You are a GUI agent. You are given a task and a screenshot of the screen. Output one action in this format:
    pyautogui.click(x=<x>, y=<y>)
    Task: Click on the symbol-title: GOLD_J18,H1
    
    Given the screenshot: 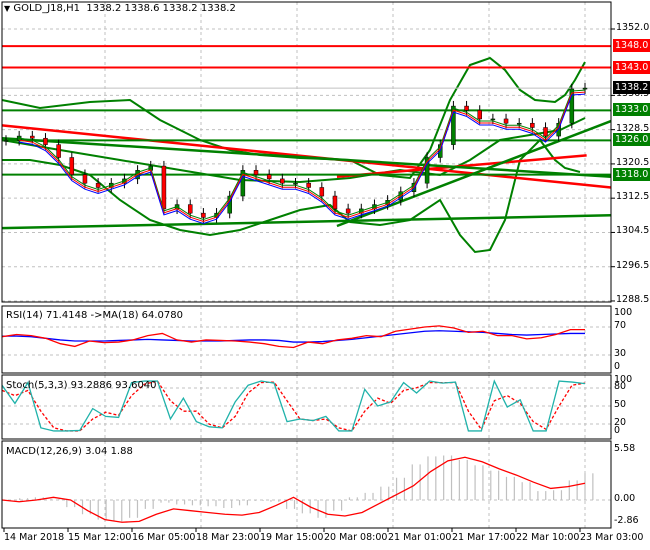 What is the action you would take?
    pyautogui.click(x=46, y=8)
    